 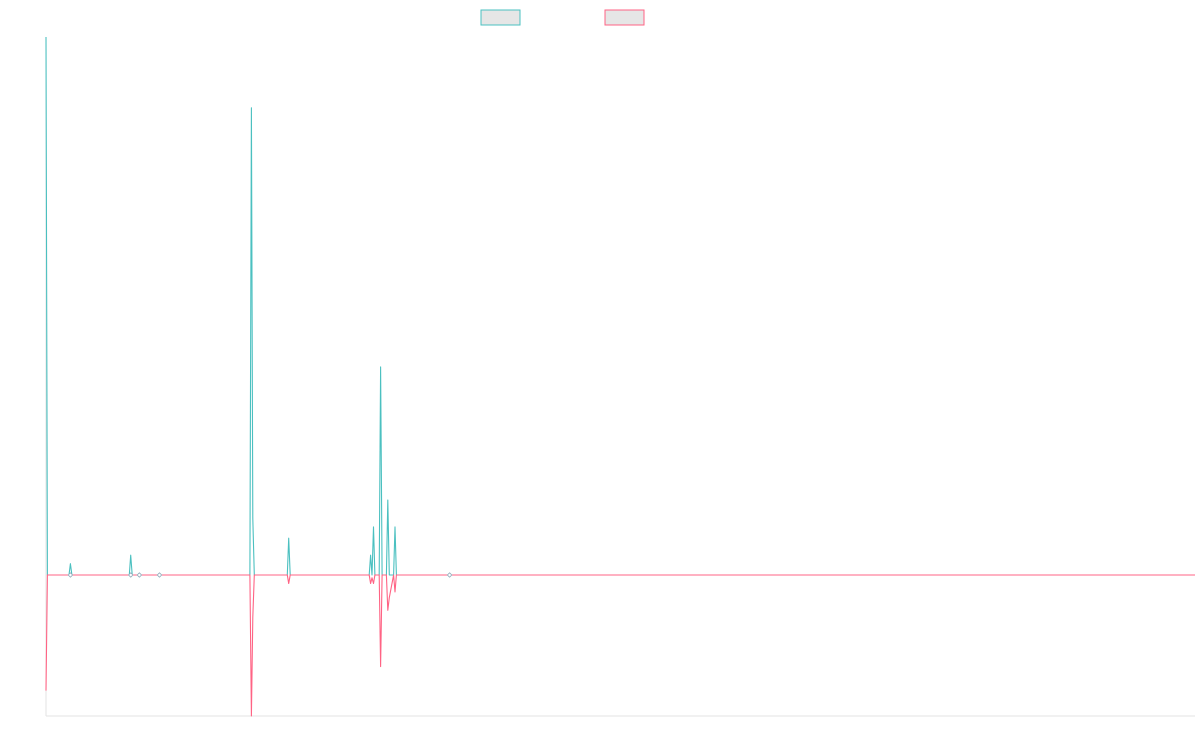 What do you see at coordinates (260, 575) in the screenshot?
I see `marker-layer` at bounding box center [260, 575].